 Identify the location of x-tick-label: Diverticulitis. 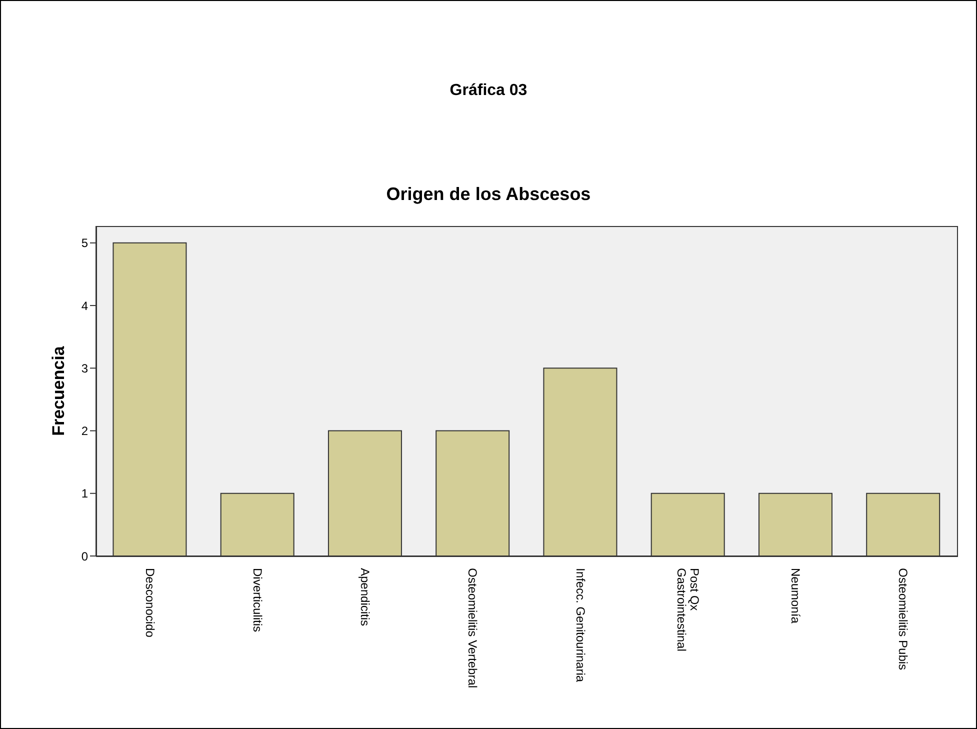
(257, 600).